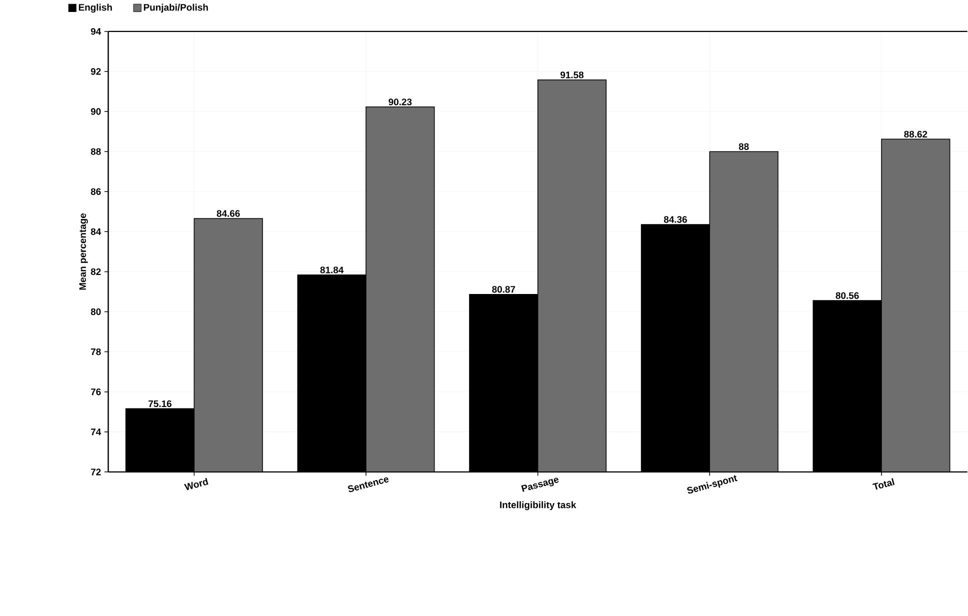  What do you see at coordinates (540, 485) in the screenshot?
I see `x-tick-label: Passage` at bounding box center [540, 485].